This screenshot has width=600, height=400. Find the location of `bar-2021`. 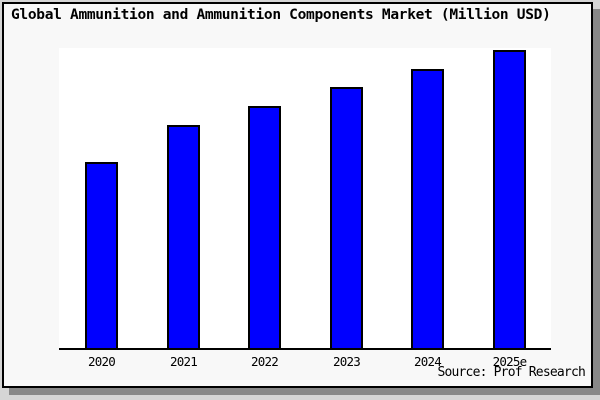

bar-2021 is located at coordinates (183, 237).